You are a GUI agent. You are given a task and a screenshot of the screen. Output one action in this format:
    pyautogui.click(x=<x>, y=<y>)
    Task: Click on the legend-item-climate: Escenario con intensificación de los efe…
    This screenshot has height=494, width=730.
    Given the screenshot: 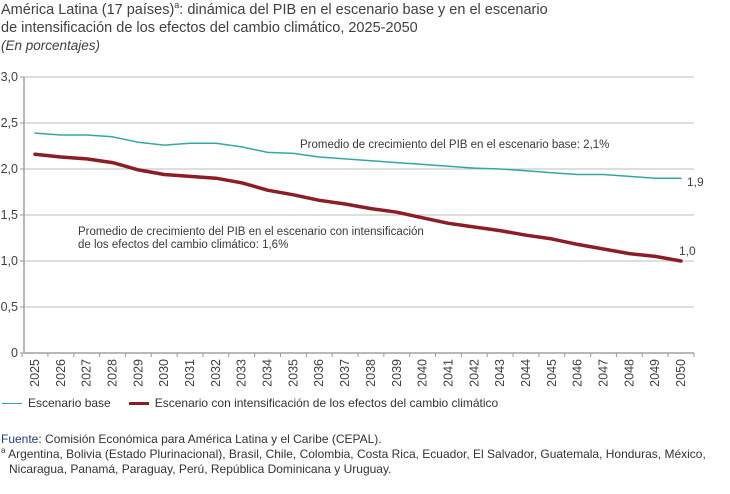 What is the action you would take?
    pyautogui.click(x=313, y=403)
    